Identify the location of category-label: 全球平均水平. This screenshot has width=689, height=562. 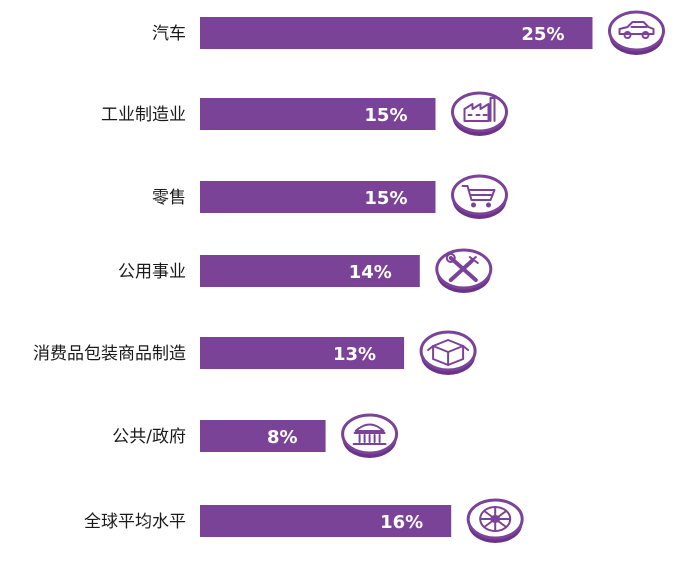
(135, 522).